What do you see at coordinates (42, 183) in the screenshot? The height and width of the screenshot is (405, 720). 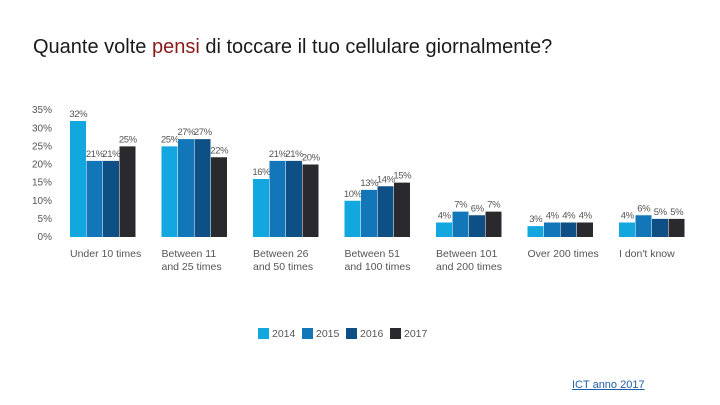 I see `y-tick-label: 15%` at bounding box center [42, 183].